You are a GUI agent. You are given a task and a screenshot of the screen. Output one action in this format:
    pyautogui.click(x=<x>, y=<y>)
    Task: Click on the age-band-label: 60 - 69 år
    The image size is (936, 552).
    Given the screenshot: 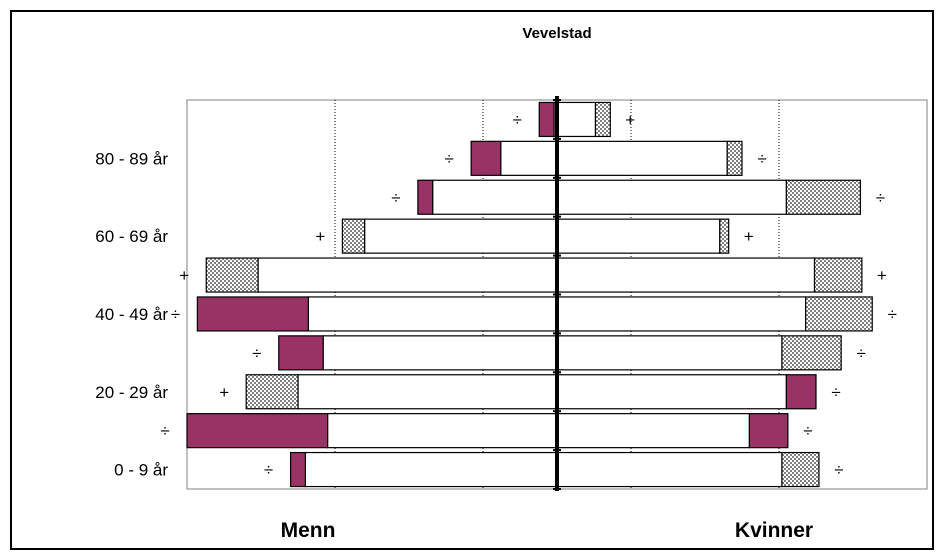 What is the action you would take?
    pyautogui.click(x=131, y=236)
    